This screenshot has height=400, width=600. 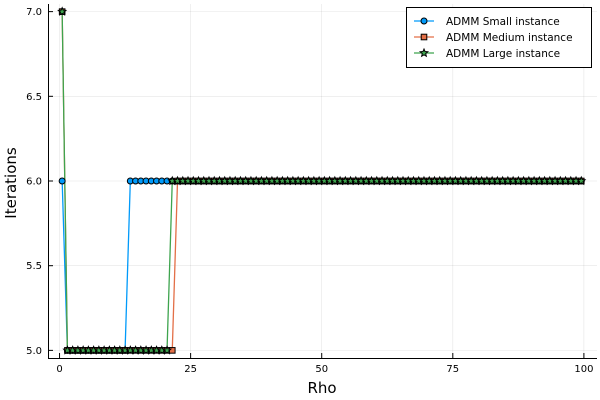 I want to click on y-axis-title: Iterations, so click(x=11, y=183).